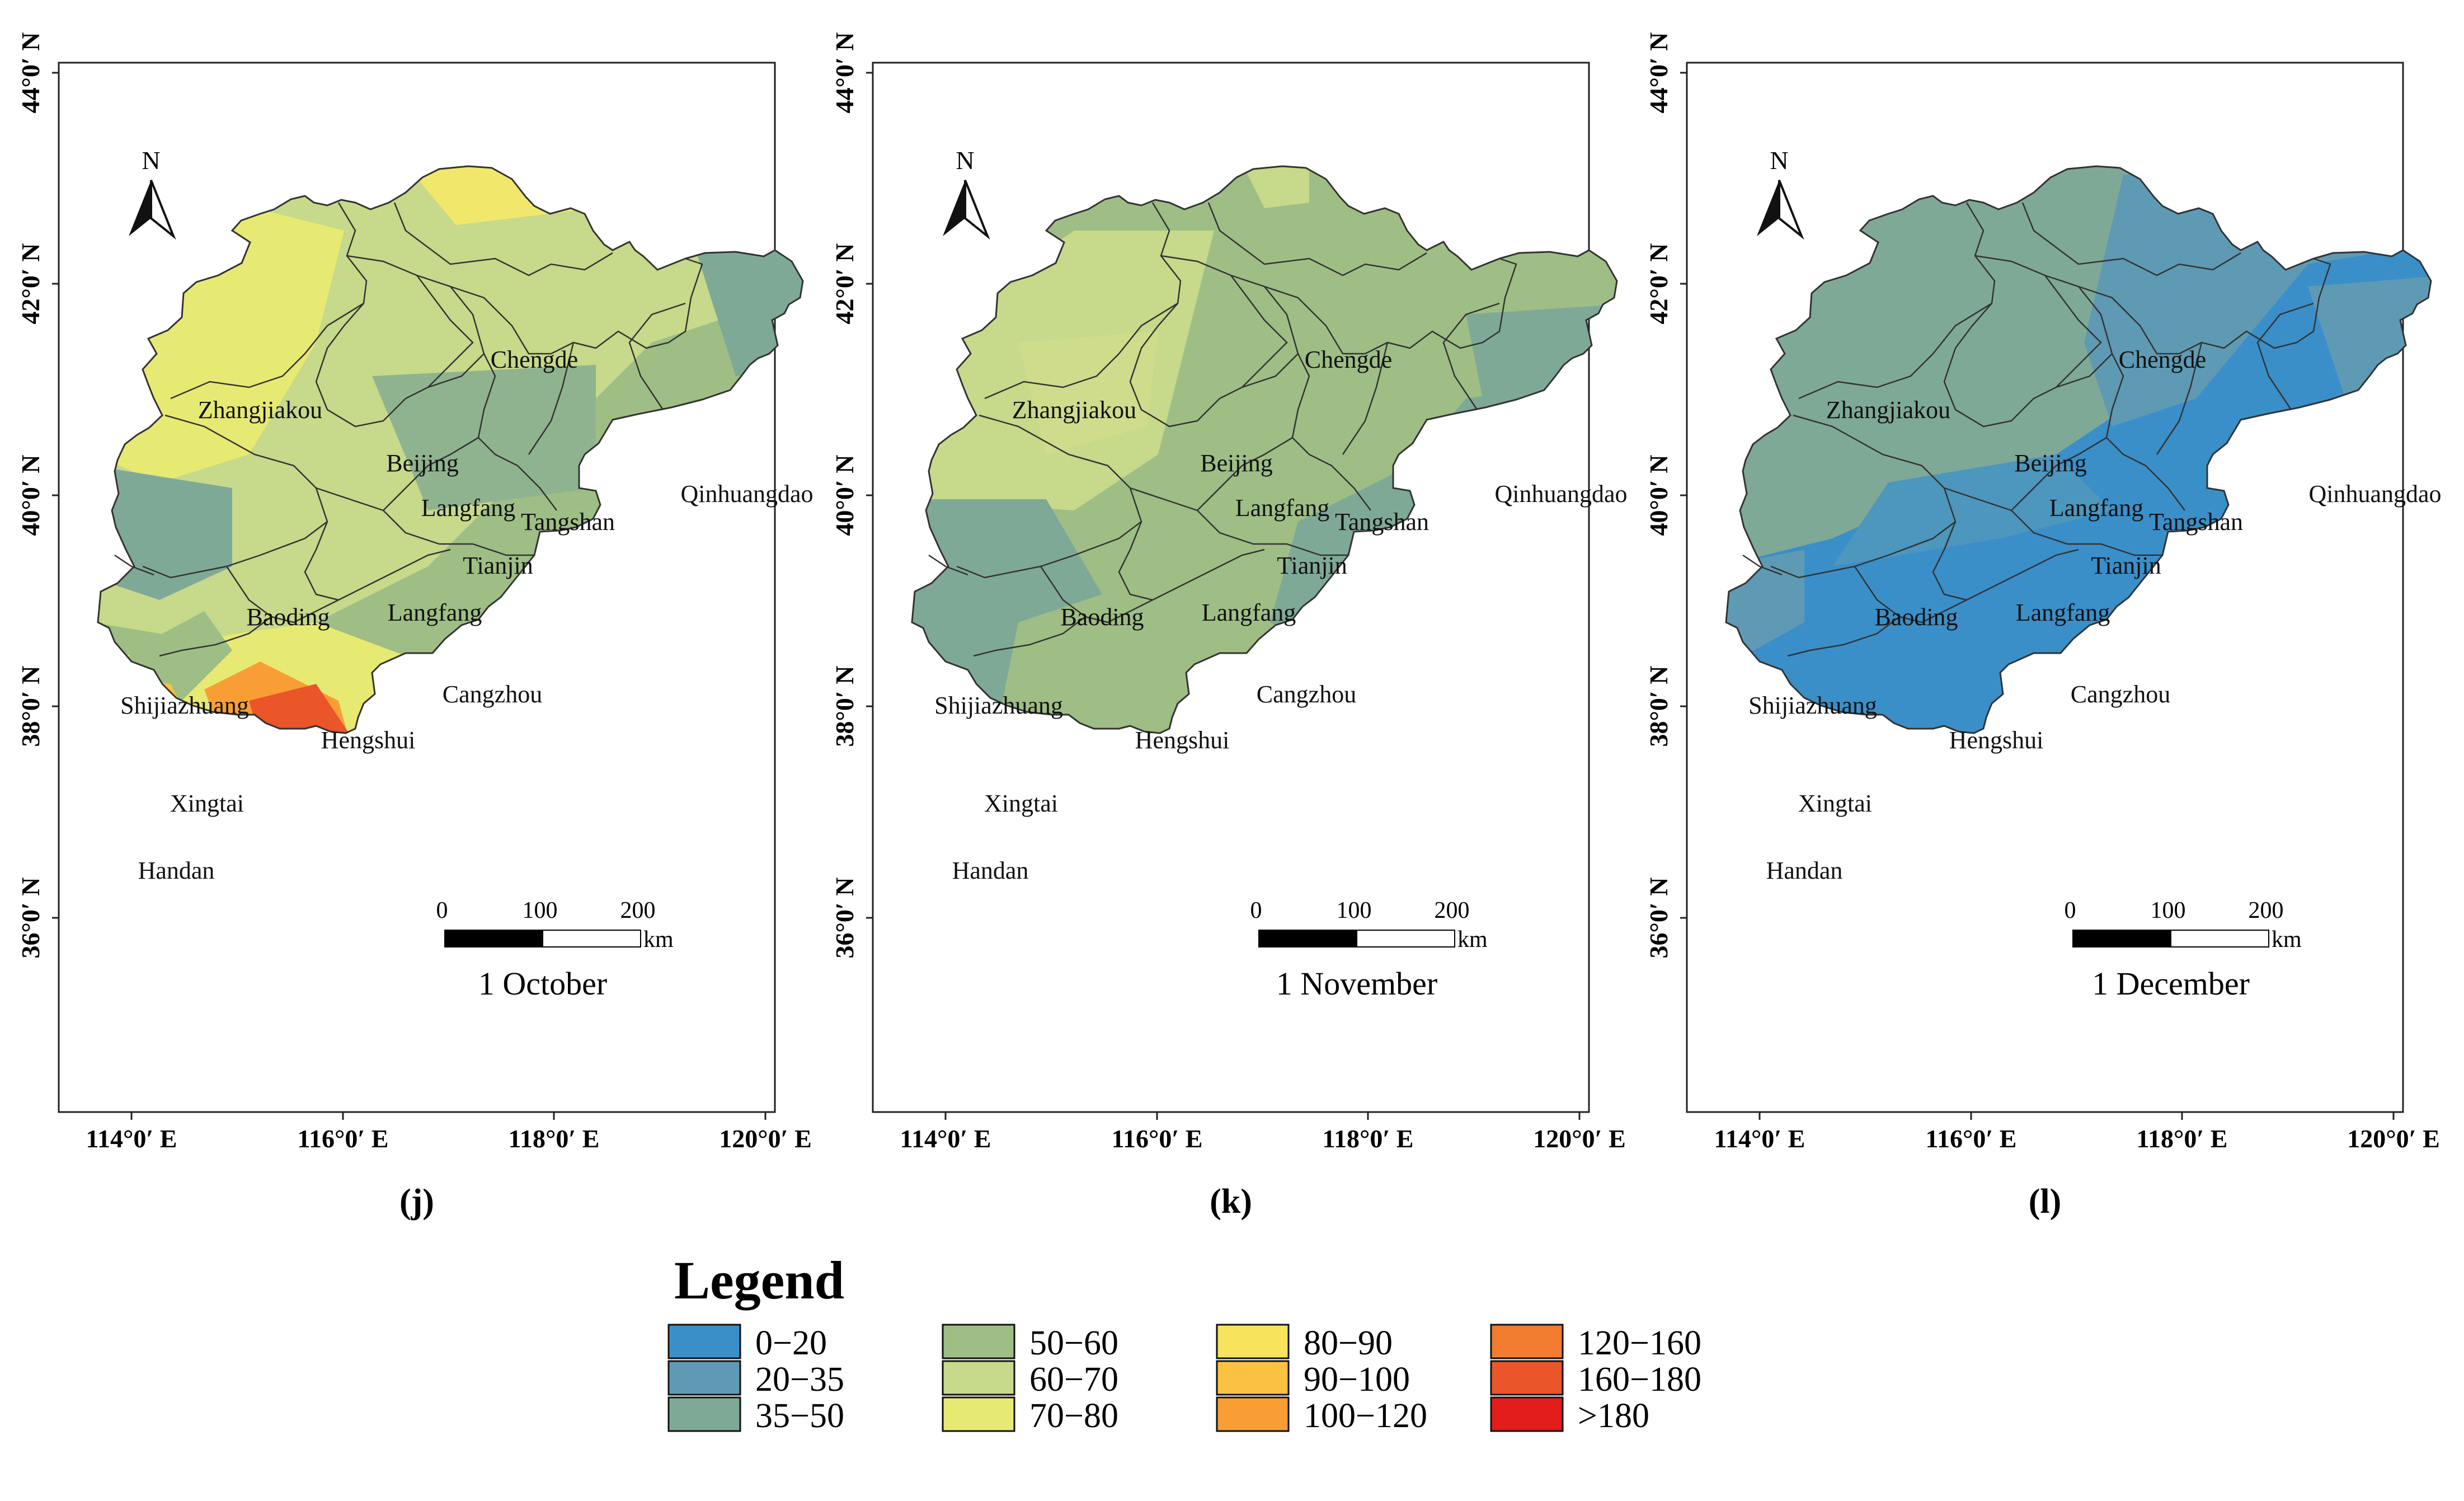  What do you see at coordinates (1452, 911) in the screenshot?
I see `scale-tick-200: 200` at bounding box center [1452, 911].